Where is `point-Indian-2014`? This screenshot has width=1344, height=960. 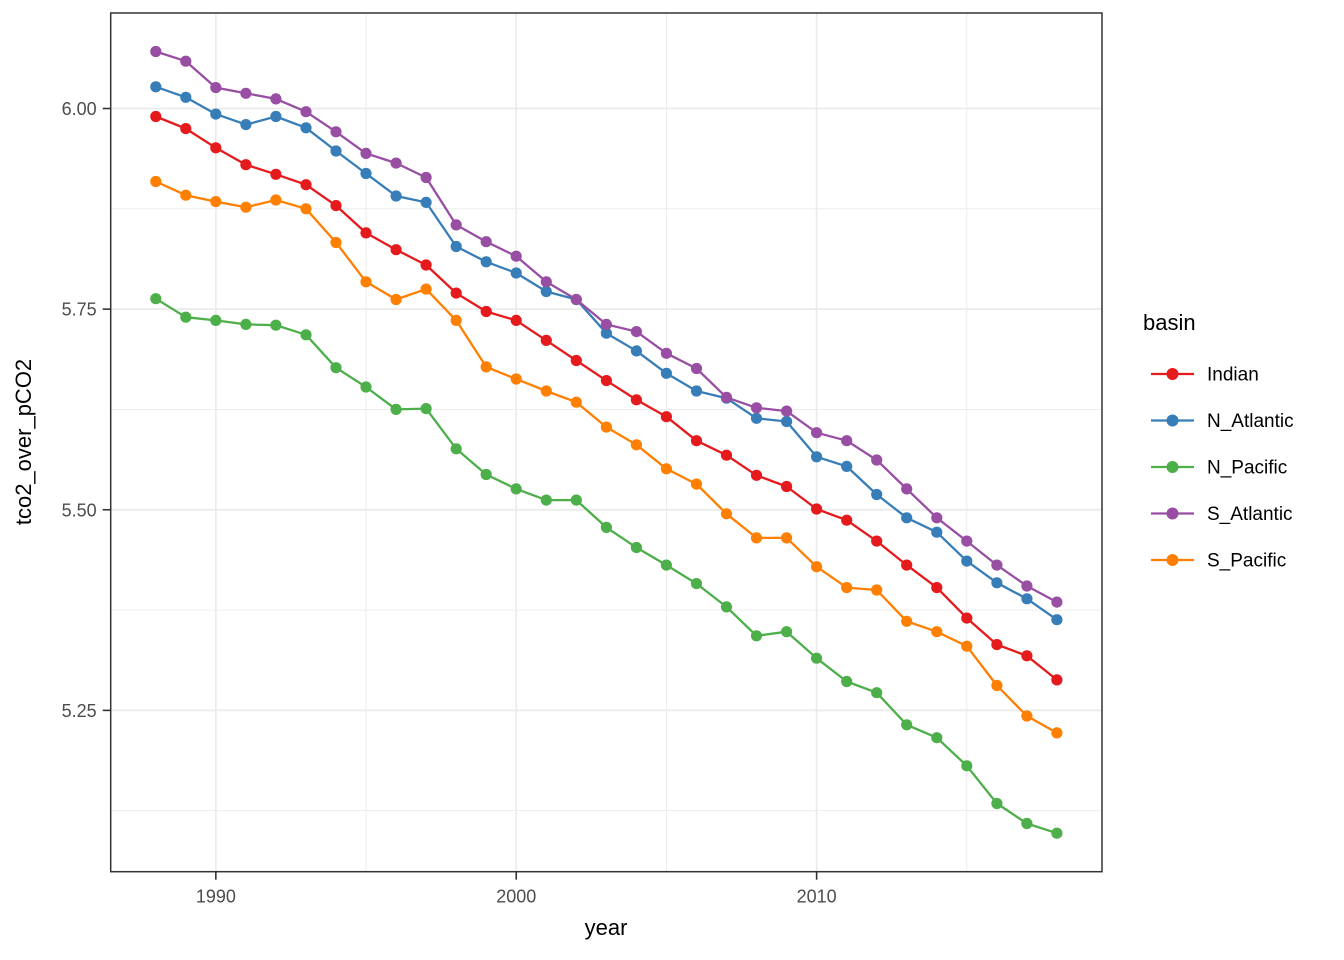
point-Indian-2014 is located at coordinates (937, 588).